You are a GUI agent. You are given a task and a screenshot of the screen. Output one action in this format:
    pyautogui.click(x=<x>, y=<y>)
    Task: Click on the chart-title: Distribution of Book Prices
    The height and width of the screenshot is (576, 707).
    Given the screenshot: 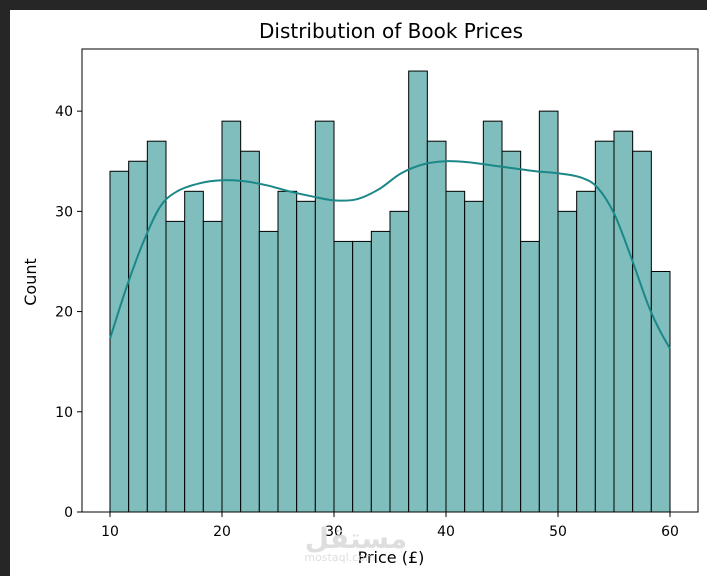 What is the action you would take?
    pyautogui.click(x=391, y=31)
    